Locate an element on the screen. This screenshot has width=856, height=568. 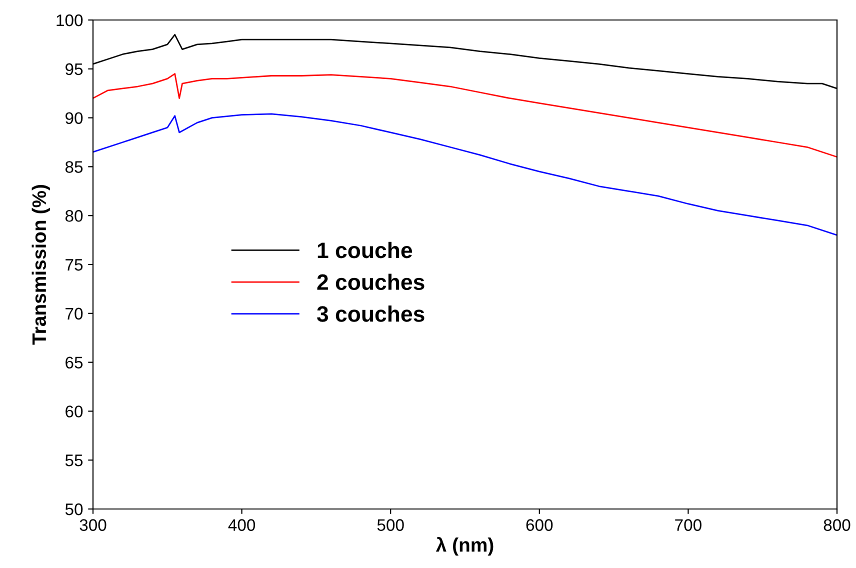
y-tick-label: 80 is located at coordinates (74, 216).